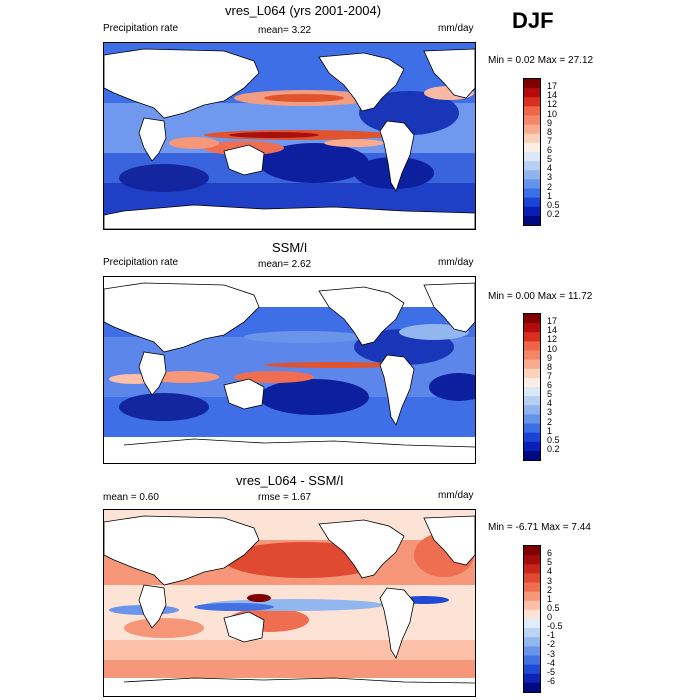 This screenshot has height=700, width=700. I want to click on colorbar-tick-label: 0.2, so click(553, 448).